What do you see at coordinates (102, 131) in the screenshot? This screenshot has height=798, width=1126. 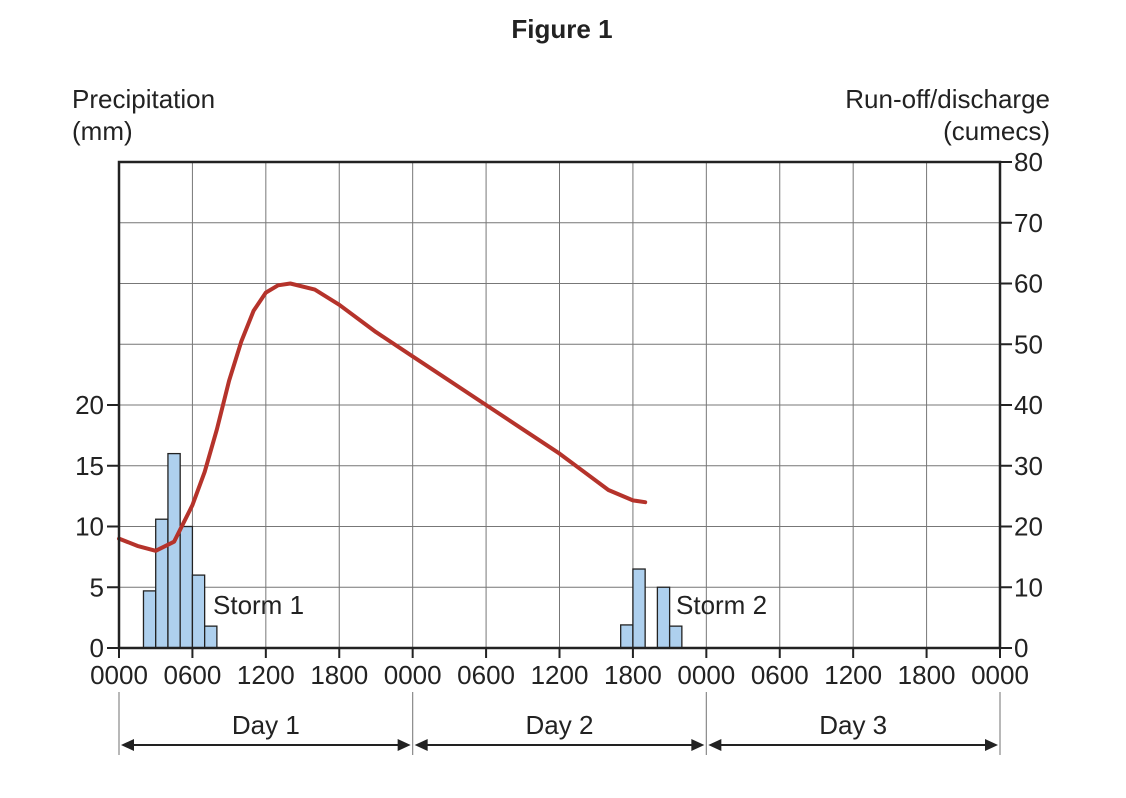 I see `left-axis-label-2: (mm)` at bounding box center [102, 131].